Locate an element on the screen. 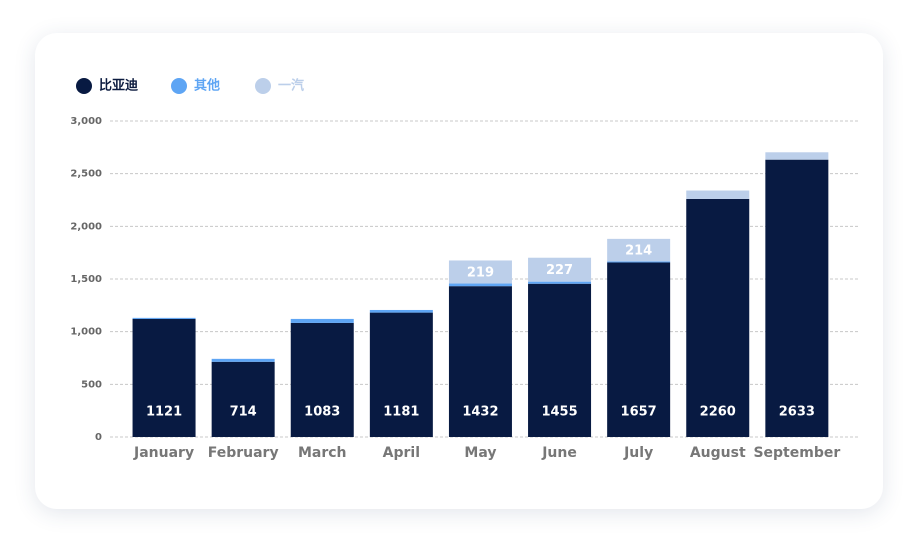  data-label: 1657 is located at coordinates (639, 412).